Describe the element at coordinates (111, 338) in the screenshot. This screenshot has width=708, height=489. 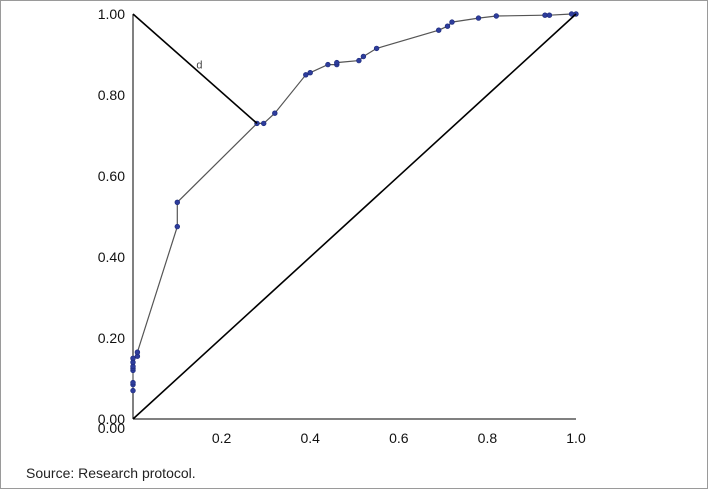
I see `y-tick-label: 0.20` at that location.